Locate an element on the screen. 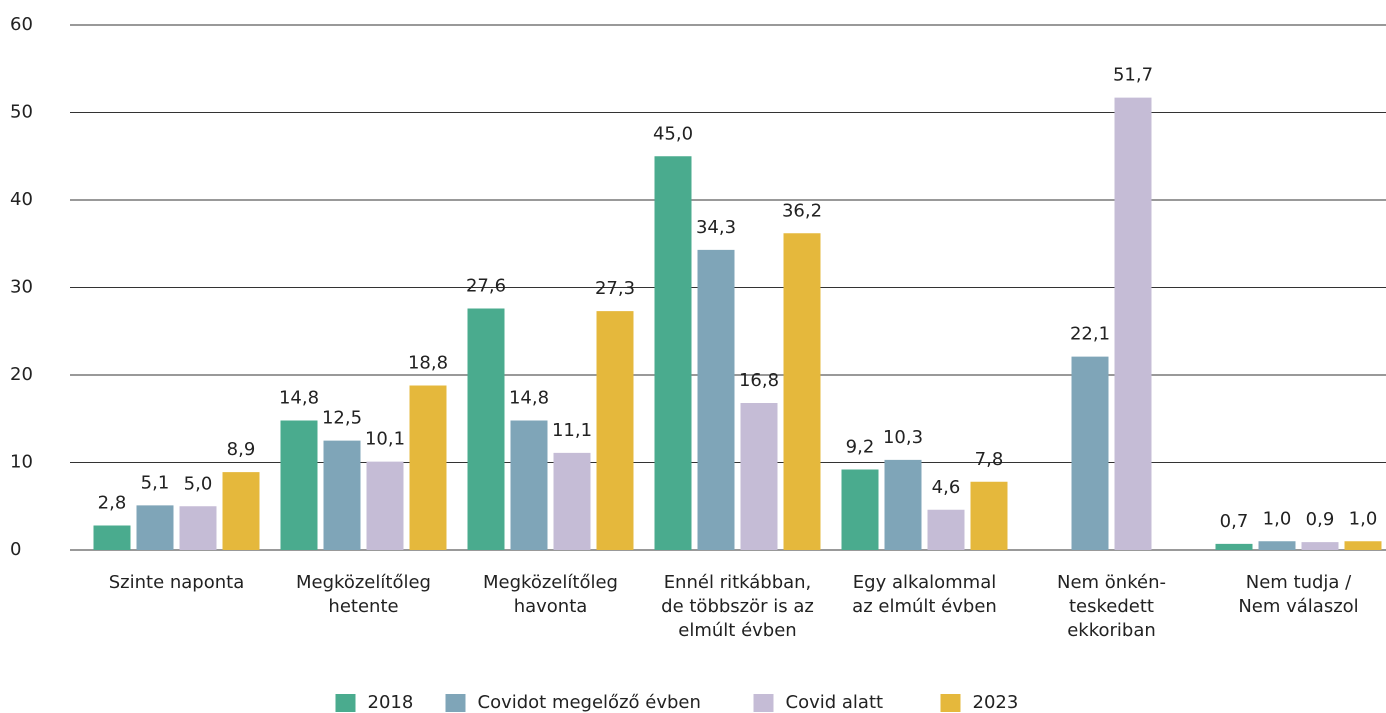  value-label: 10,1 is located at coordinates (385, 439).